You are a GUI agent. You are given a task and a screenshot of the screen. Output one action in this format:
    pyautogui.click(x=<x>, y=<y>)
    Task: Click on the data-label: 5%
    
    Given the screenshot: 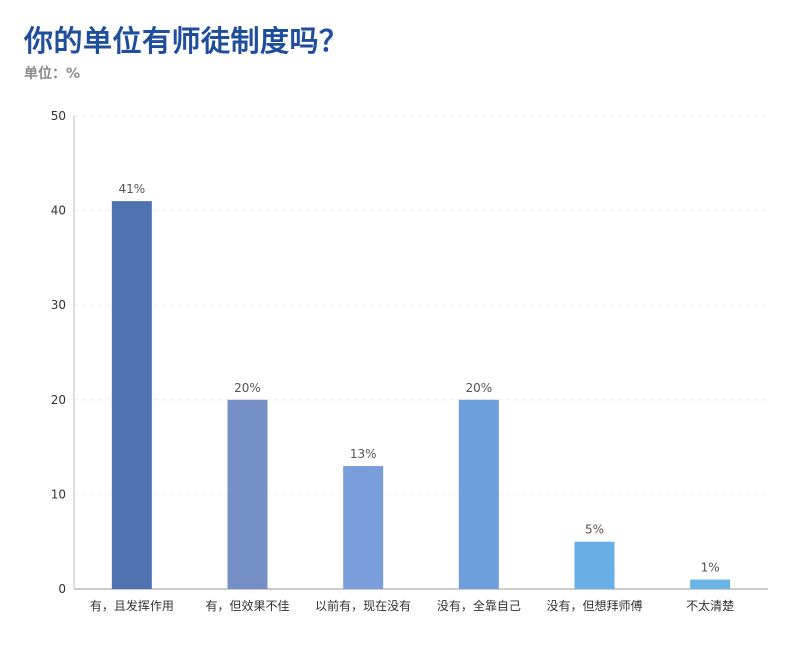 What is the action you would take?
    pyautogui.click(x=594, y=530)
    